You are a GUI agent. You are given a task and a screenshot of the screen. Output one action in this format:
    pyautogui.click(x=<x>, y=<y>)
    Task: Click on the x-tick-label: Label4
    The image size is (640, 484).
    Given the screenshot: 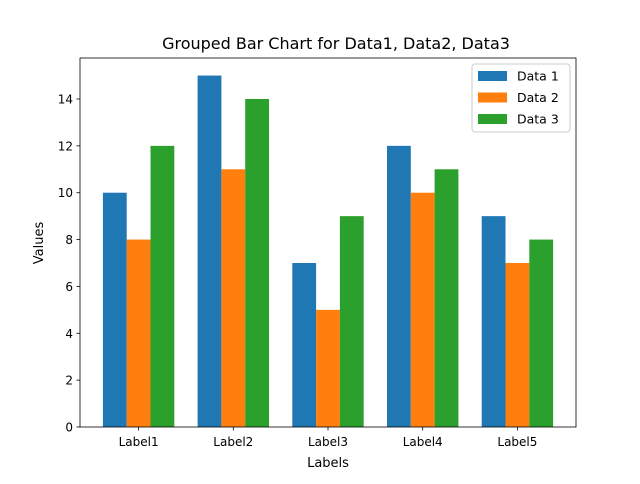 What is the action you would take?
    pyautogui.click(x=423, y=442)
    